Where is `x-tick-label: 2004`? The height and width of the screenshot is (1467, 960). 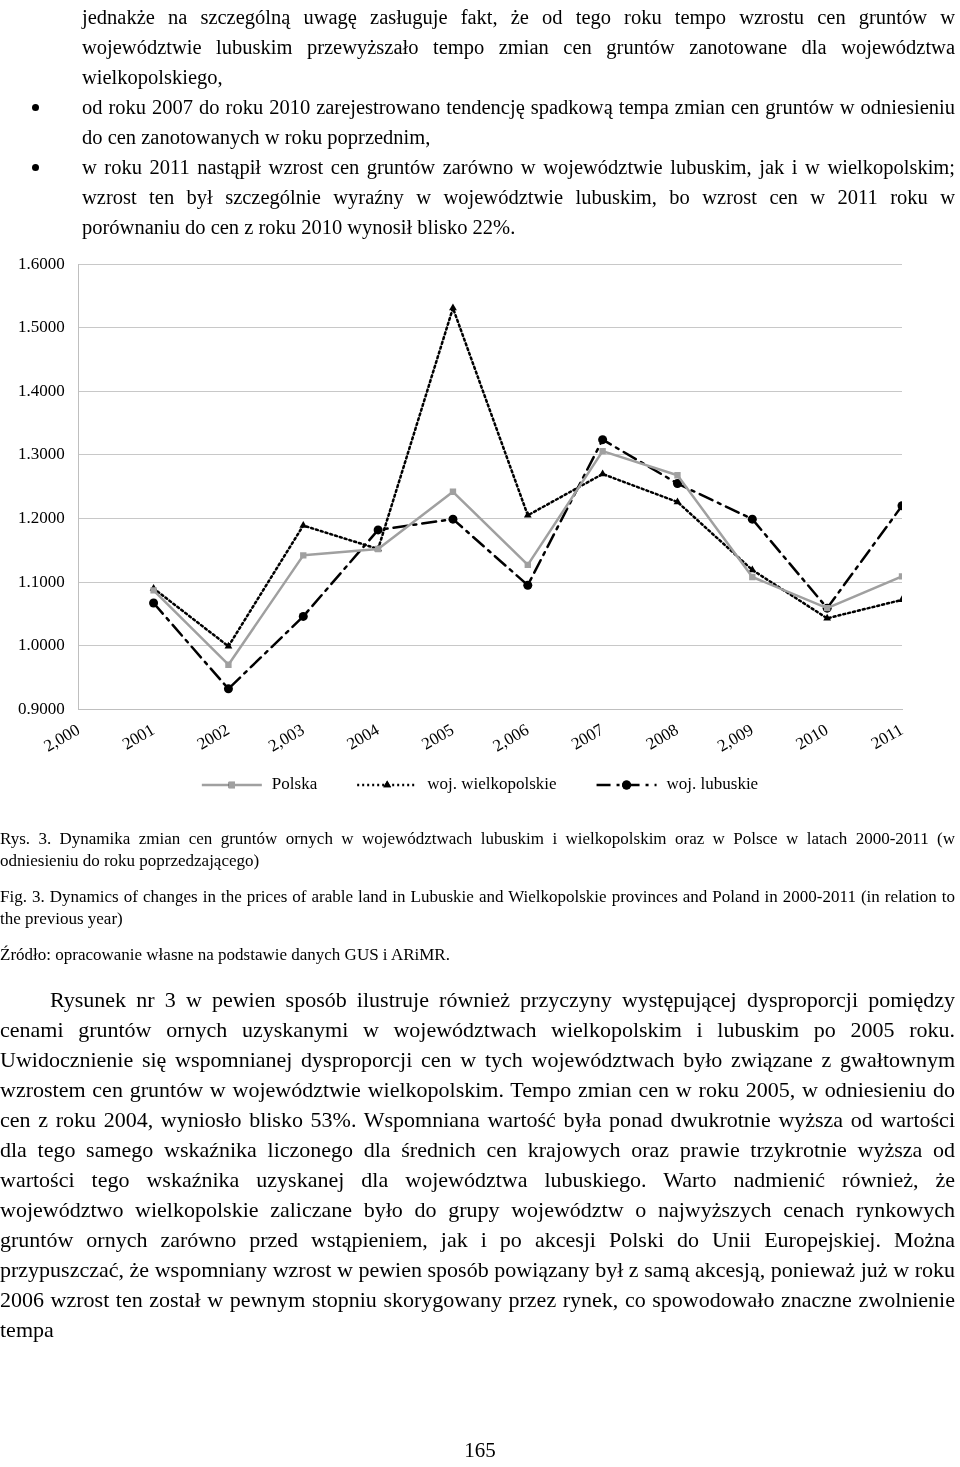 x-tick-label: 2004 is located at coordinates (363, 736).